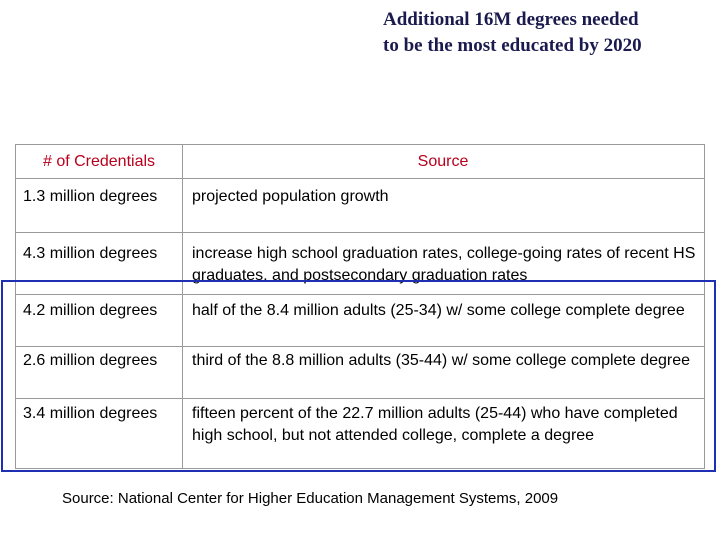  What do you see at coordinates (443, 161) in the screenshot?
I see `header-source: Source` at bounding box center [443, 161].